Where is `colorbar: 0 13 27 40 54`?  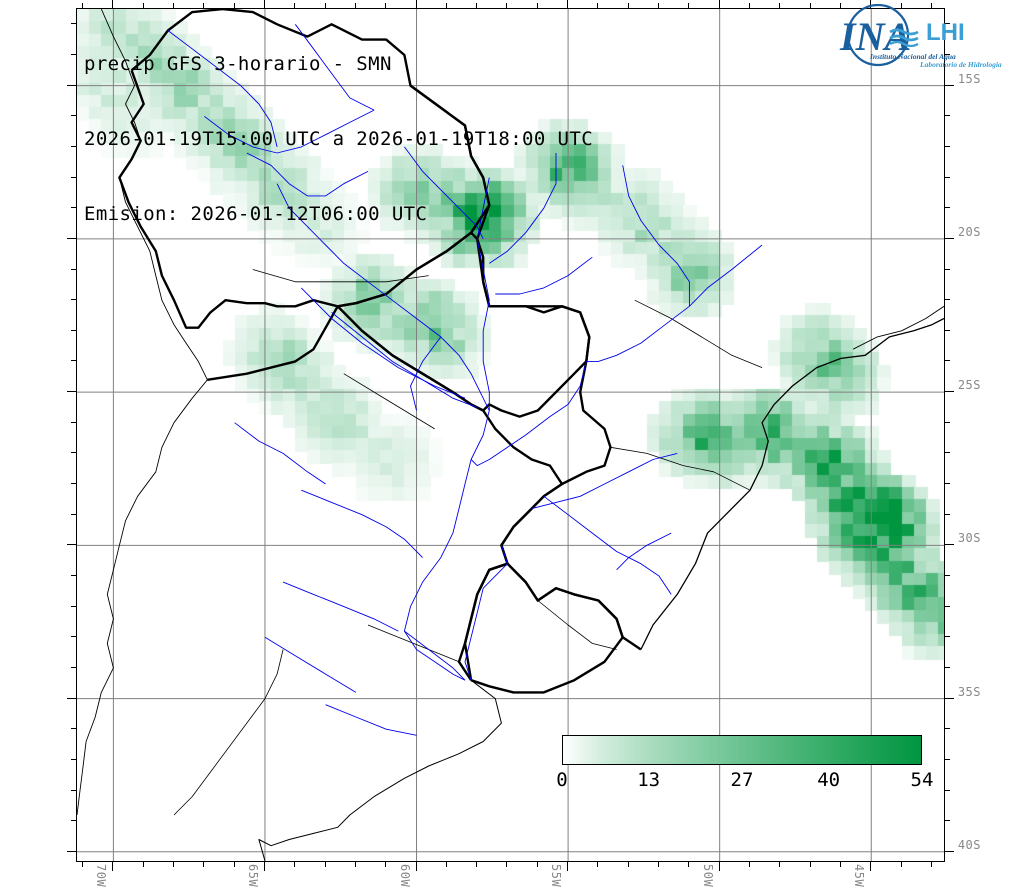
colorbar: 0 13 27 40 54 is located at coordinates (744, 763).